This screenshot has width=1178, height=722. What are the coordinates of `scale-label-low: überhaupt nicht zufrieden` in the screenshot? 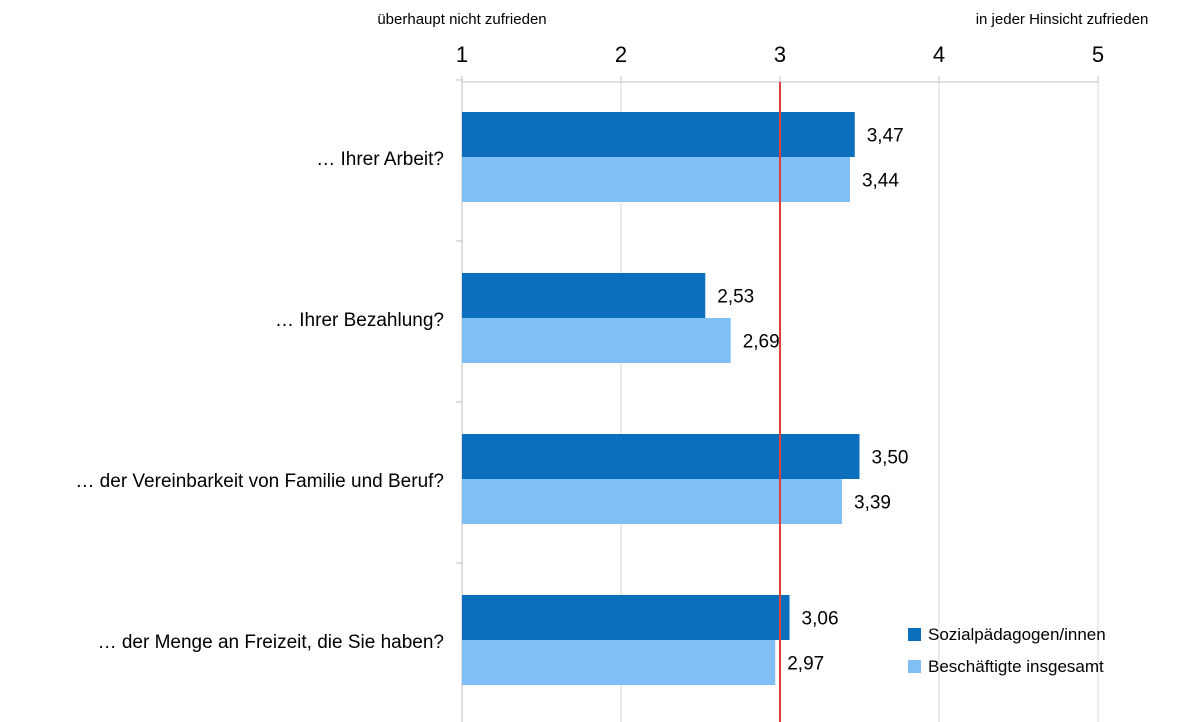 It's located at (461, 19).